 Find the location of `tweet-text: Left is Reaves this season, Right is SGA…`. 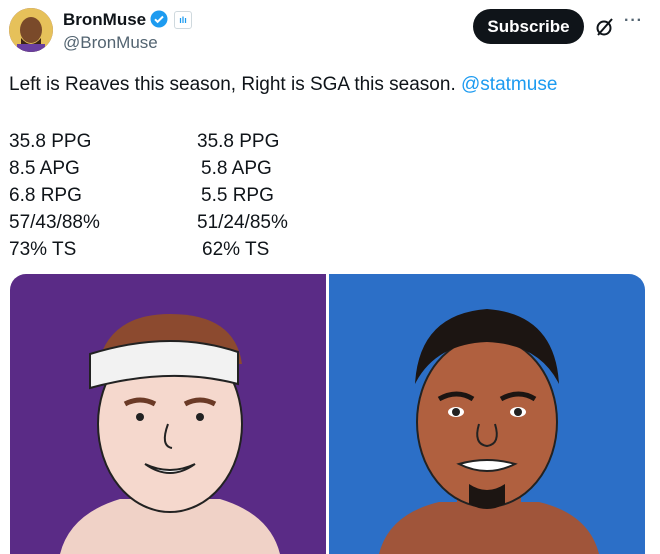

tweet-text: Left is Reaves this season, Right is SGA… is located at coordinates (283, 85).